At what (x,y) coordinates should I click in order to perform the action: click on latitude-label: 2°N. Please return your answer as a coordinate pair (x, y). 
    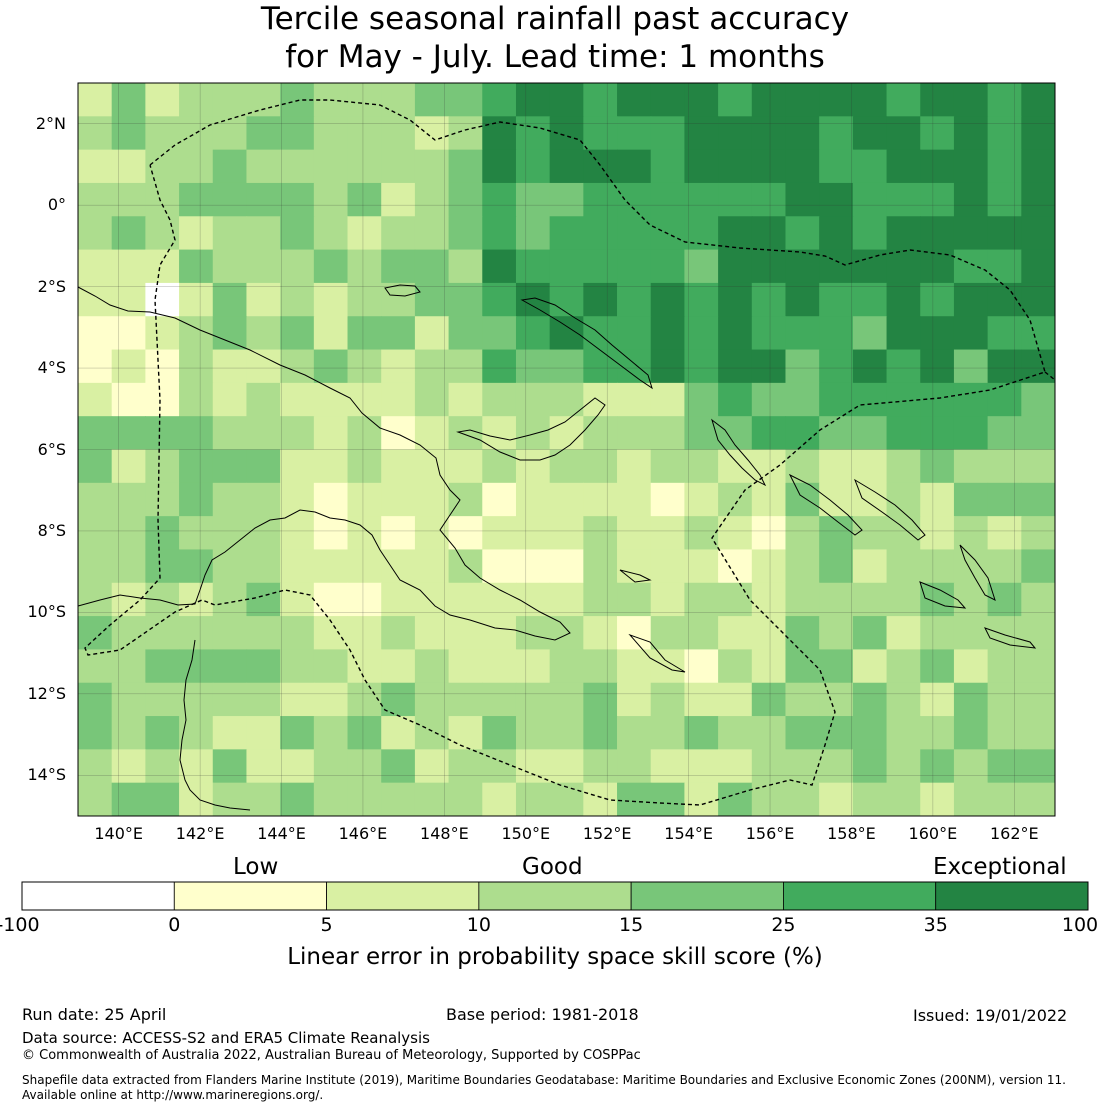
    Looking at the image, I should click on (50, 123).